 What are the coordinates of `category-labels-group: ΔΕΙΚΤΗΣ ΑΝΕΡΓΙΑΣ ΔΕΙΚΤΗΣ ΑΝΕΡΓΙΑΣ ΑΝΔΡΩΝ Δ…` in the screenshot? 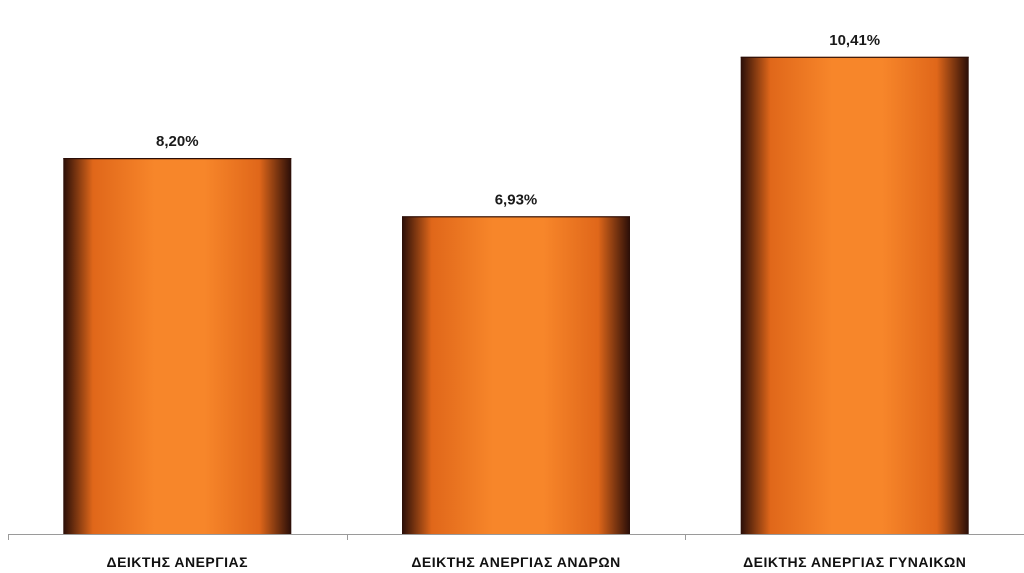 It's located at (536, 562).